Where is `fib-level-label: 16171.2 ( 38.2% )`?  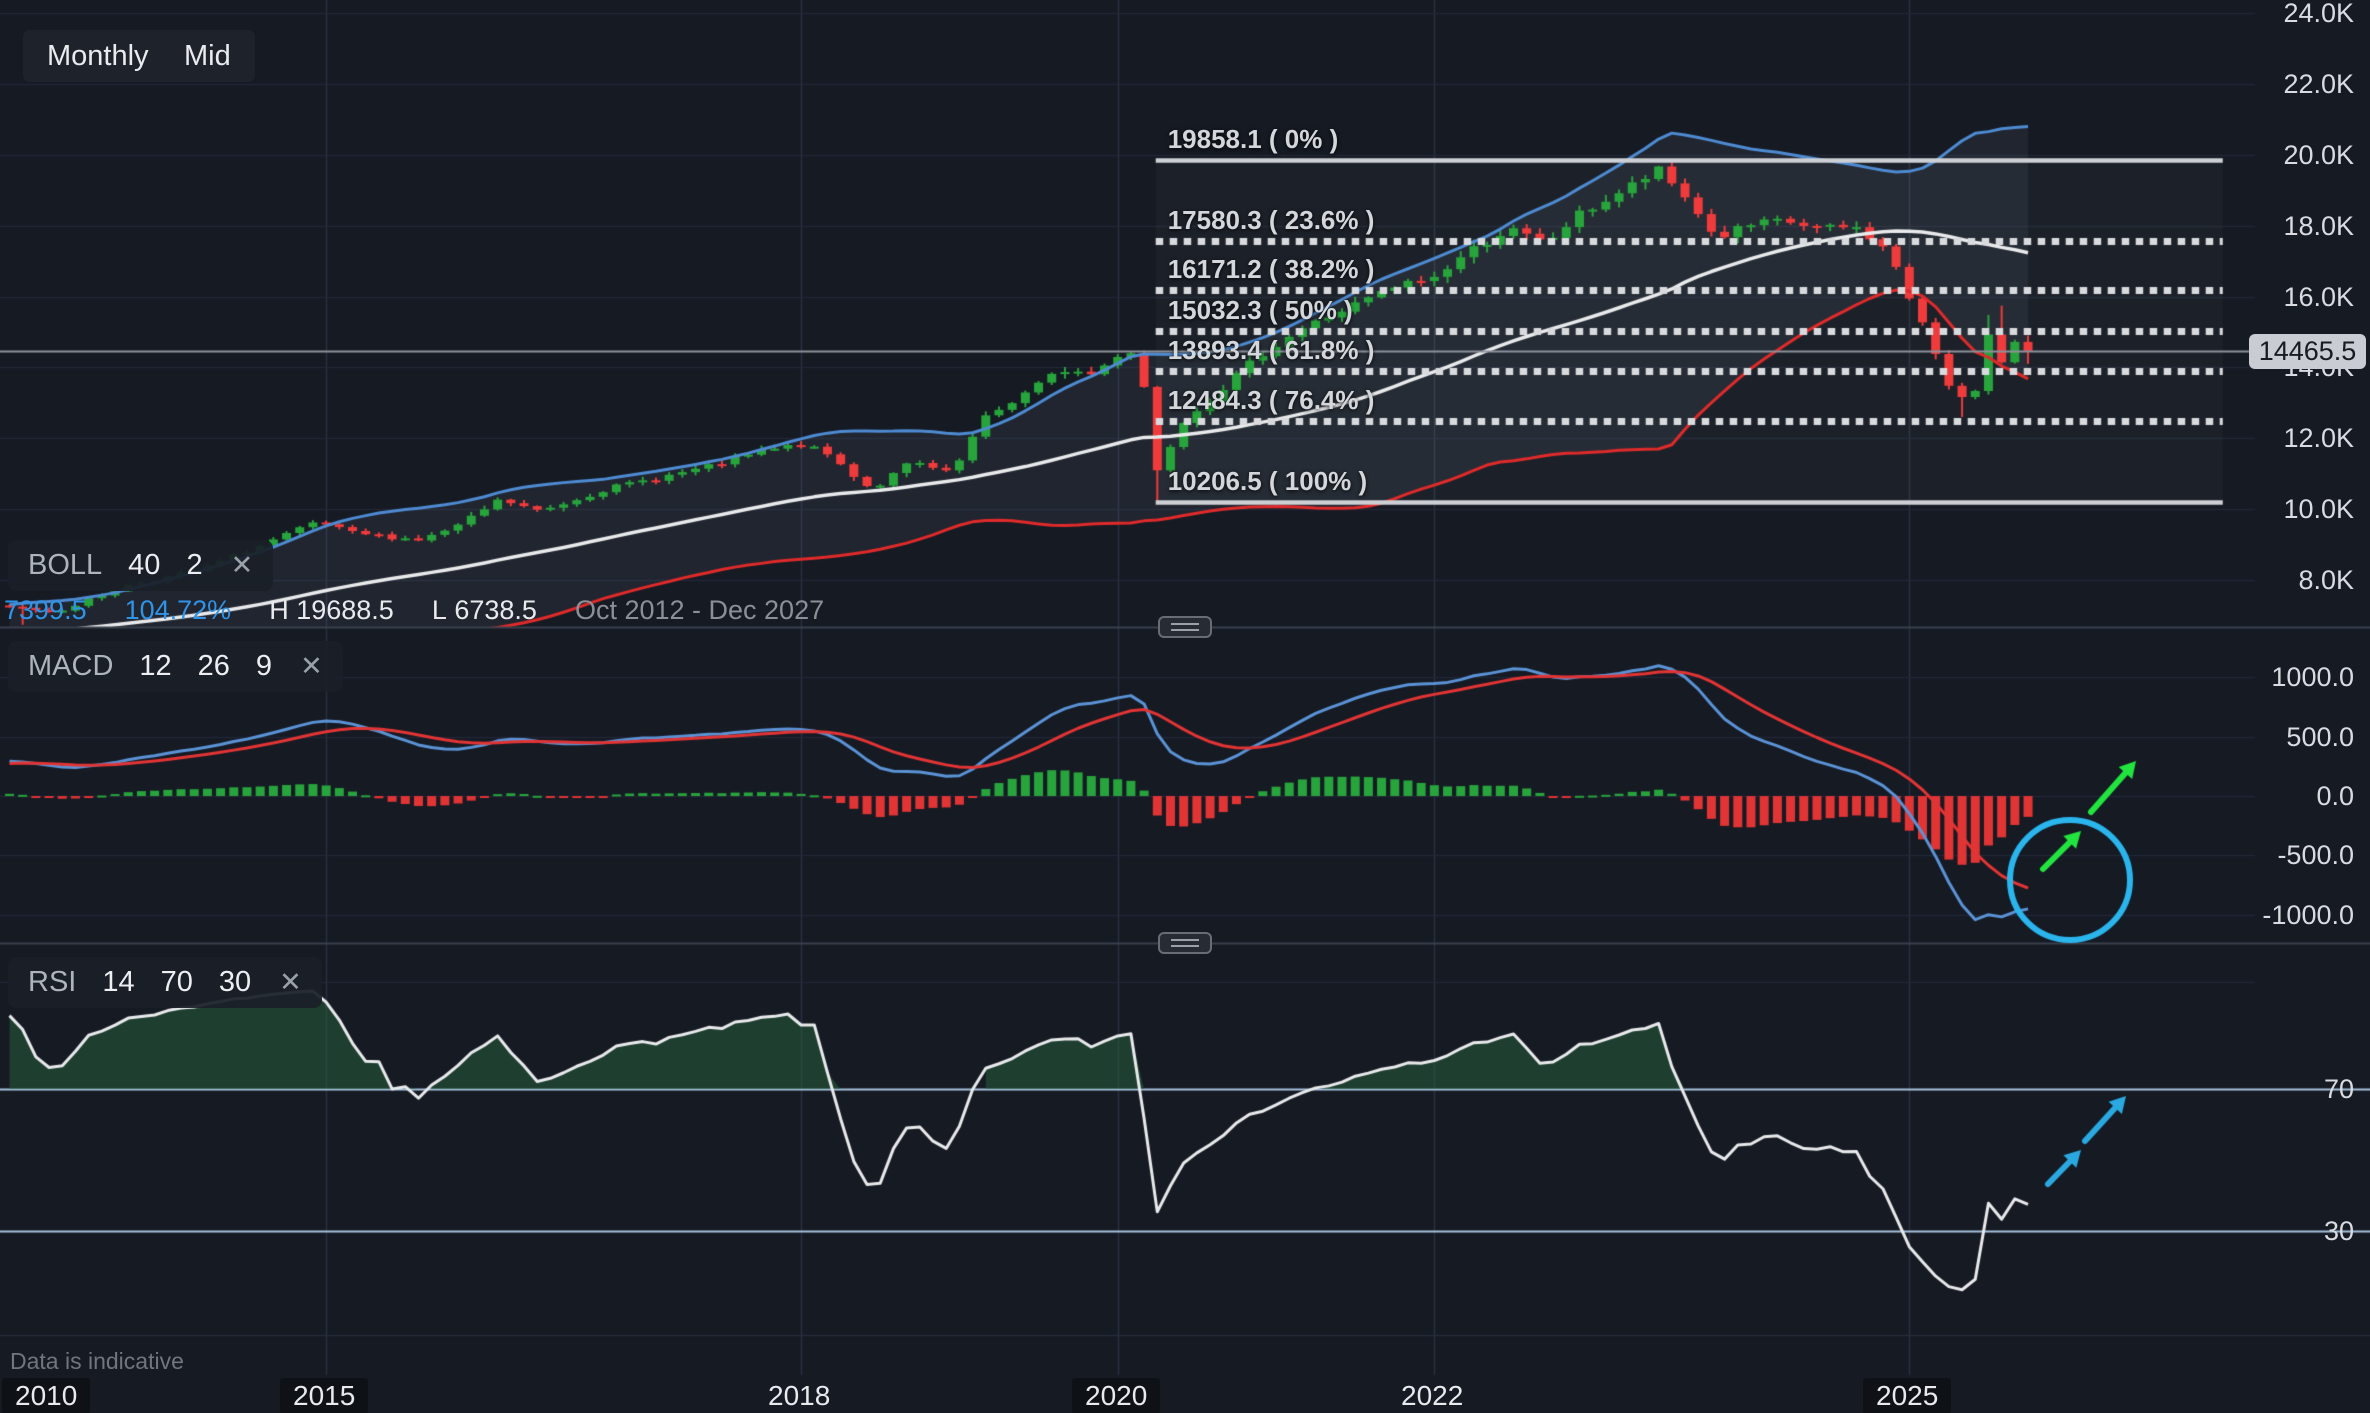 fib-level-label: 16171.2 ( 38.2% ) is located at coordinates (1271, 269).